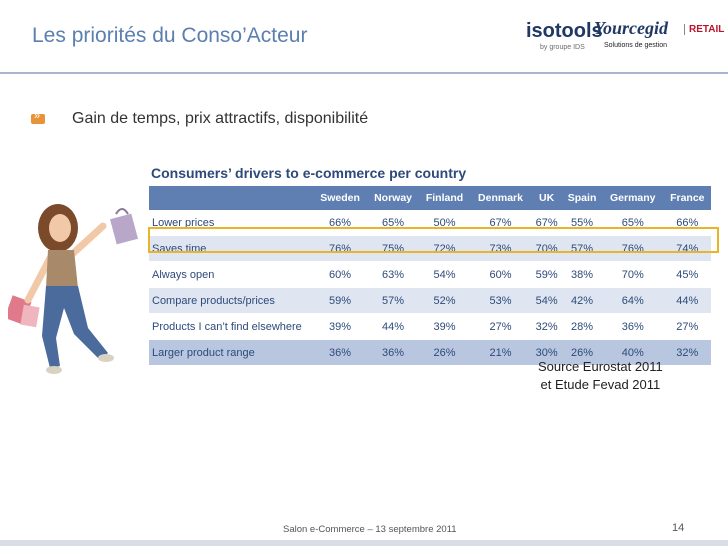 The image size is (728, 546). I want to click on table-cell: 73%, so click(500, 248).